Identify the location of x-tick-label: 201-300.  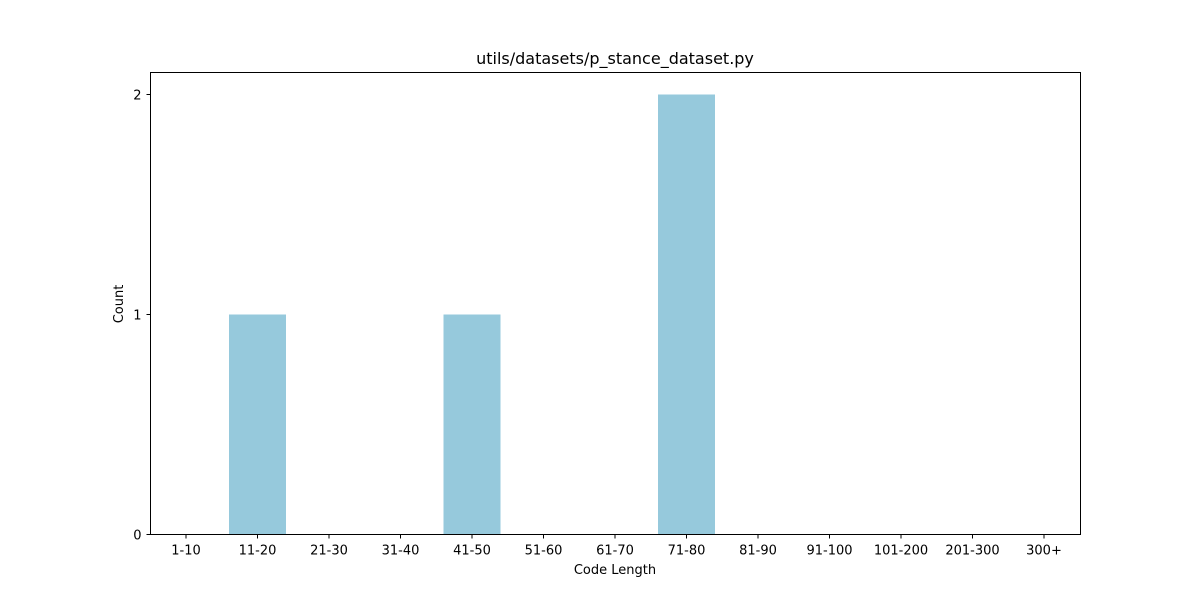
(972, 551).